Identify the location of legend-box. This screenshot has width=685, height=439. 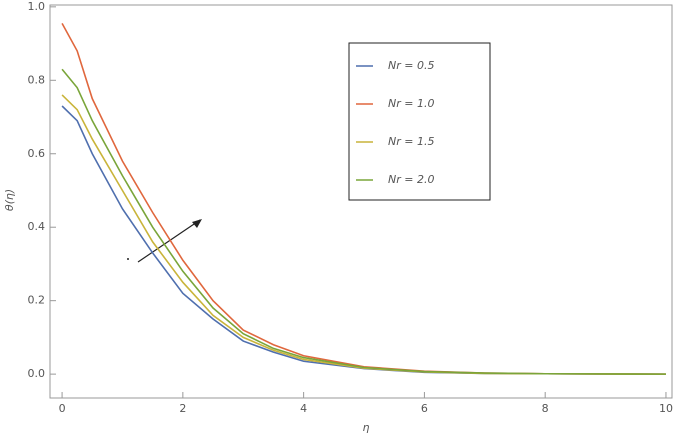
(419, 121).